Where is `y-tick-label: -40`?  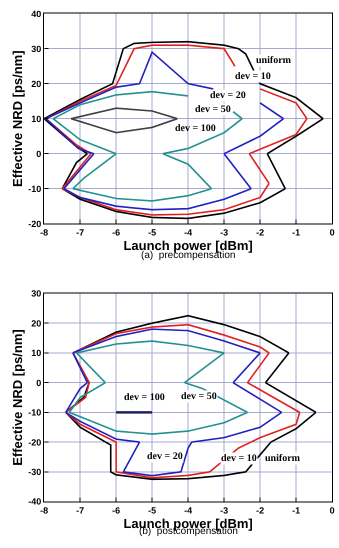 y-tick-label: -40 is located at coordinates (35, 501).